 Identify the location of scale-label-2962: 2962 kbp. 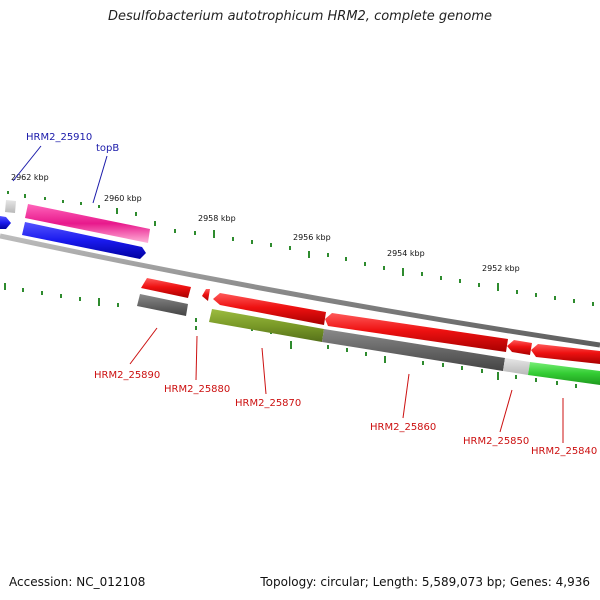
(30, 177).